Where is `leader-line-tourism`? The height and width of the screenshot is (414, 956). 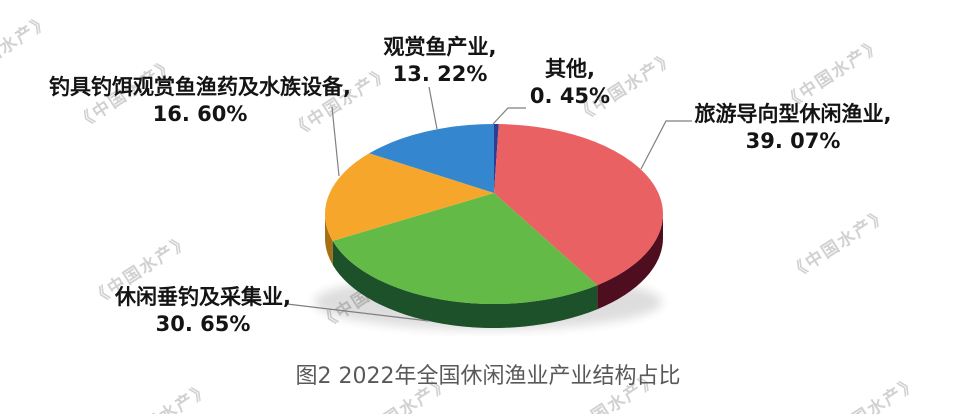
leader-line-tourism is located at coordinates (666, 145).